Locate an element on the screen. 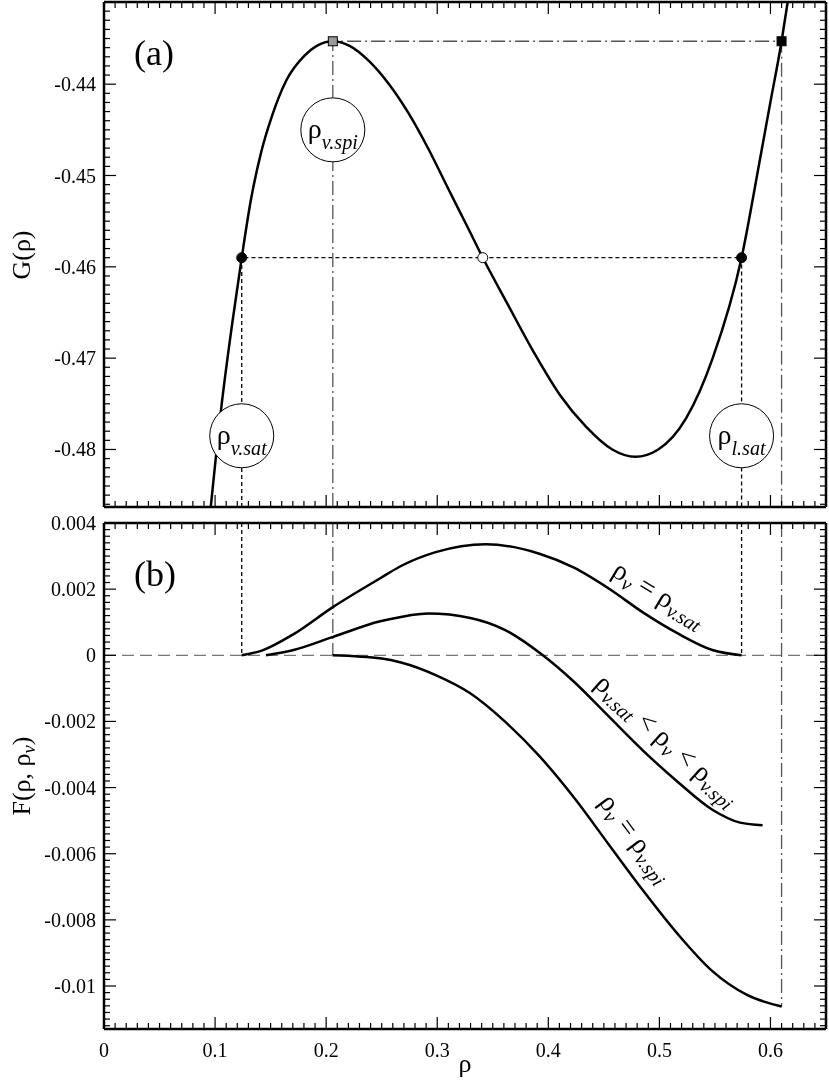 This screenshot has width=829, height=1081. x-tick-label: 0.4 is located at coordinates (548, 1050).